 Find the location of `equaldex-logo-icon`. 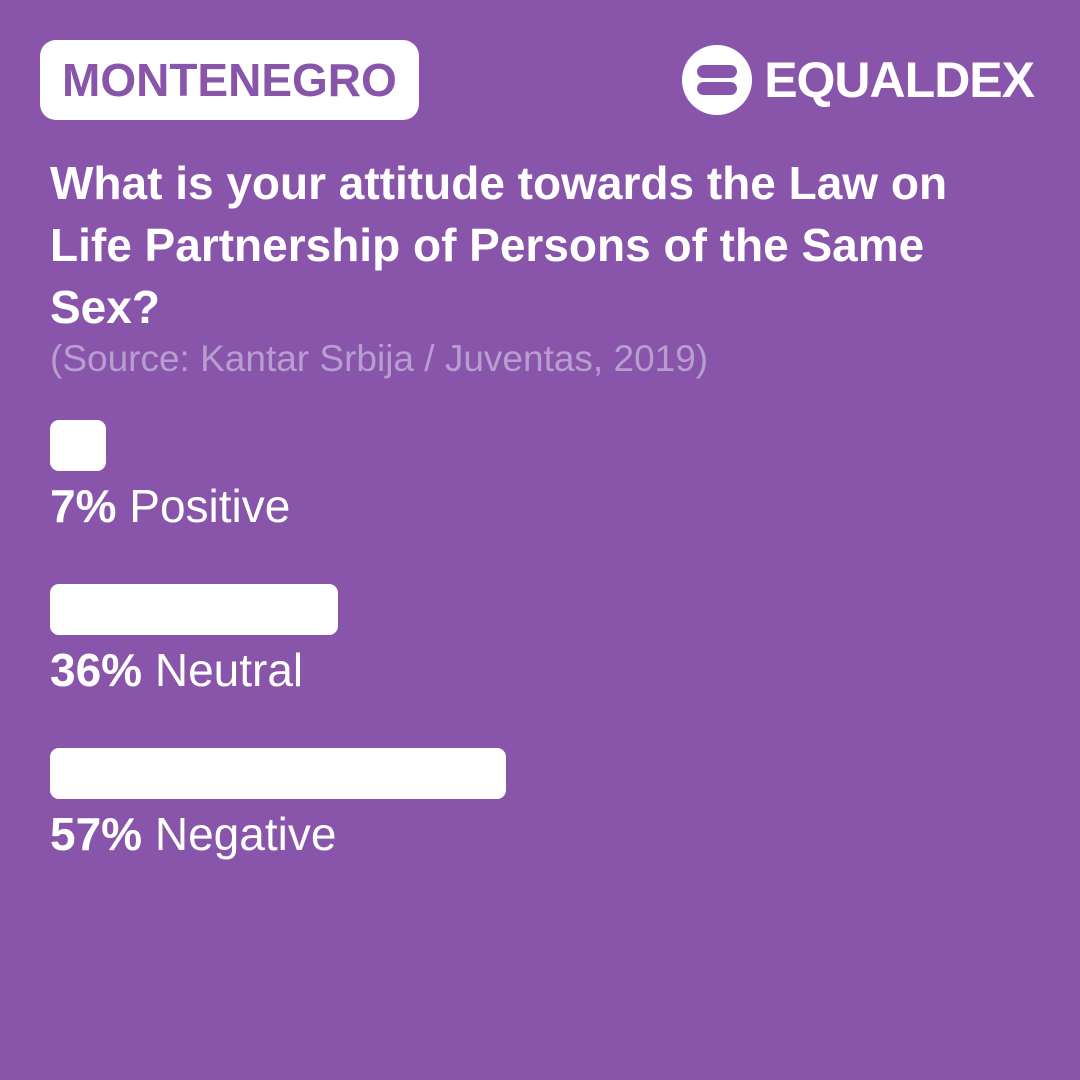

equaldex-logo-icon is located at coordinates (717, 80).